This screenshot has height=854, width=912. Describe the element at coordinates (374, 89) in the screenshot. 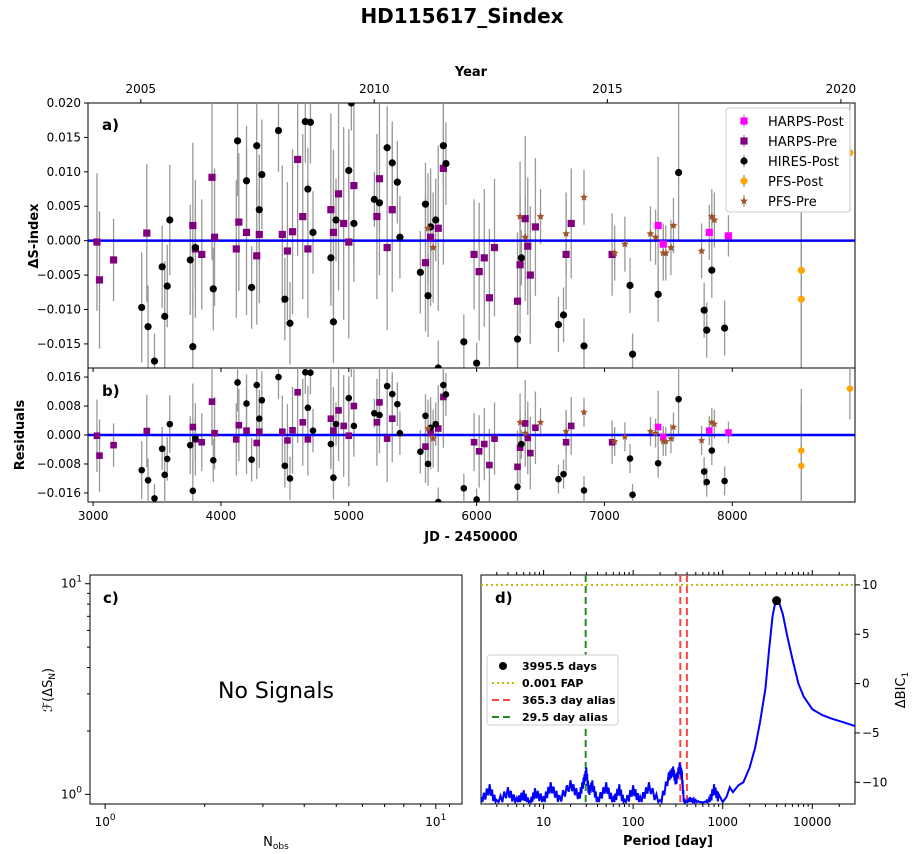

I see `panel-a-top-tick-label: 2010` at that location.